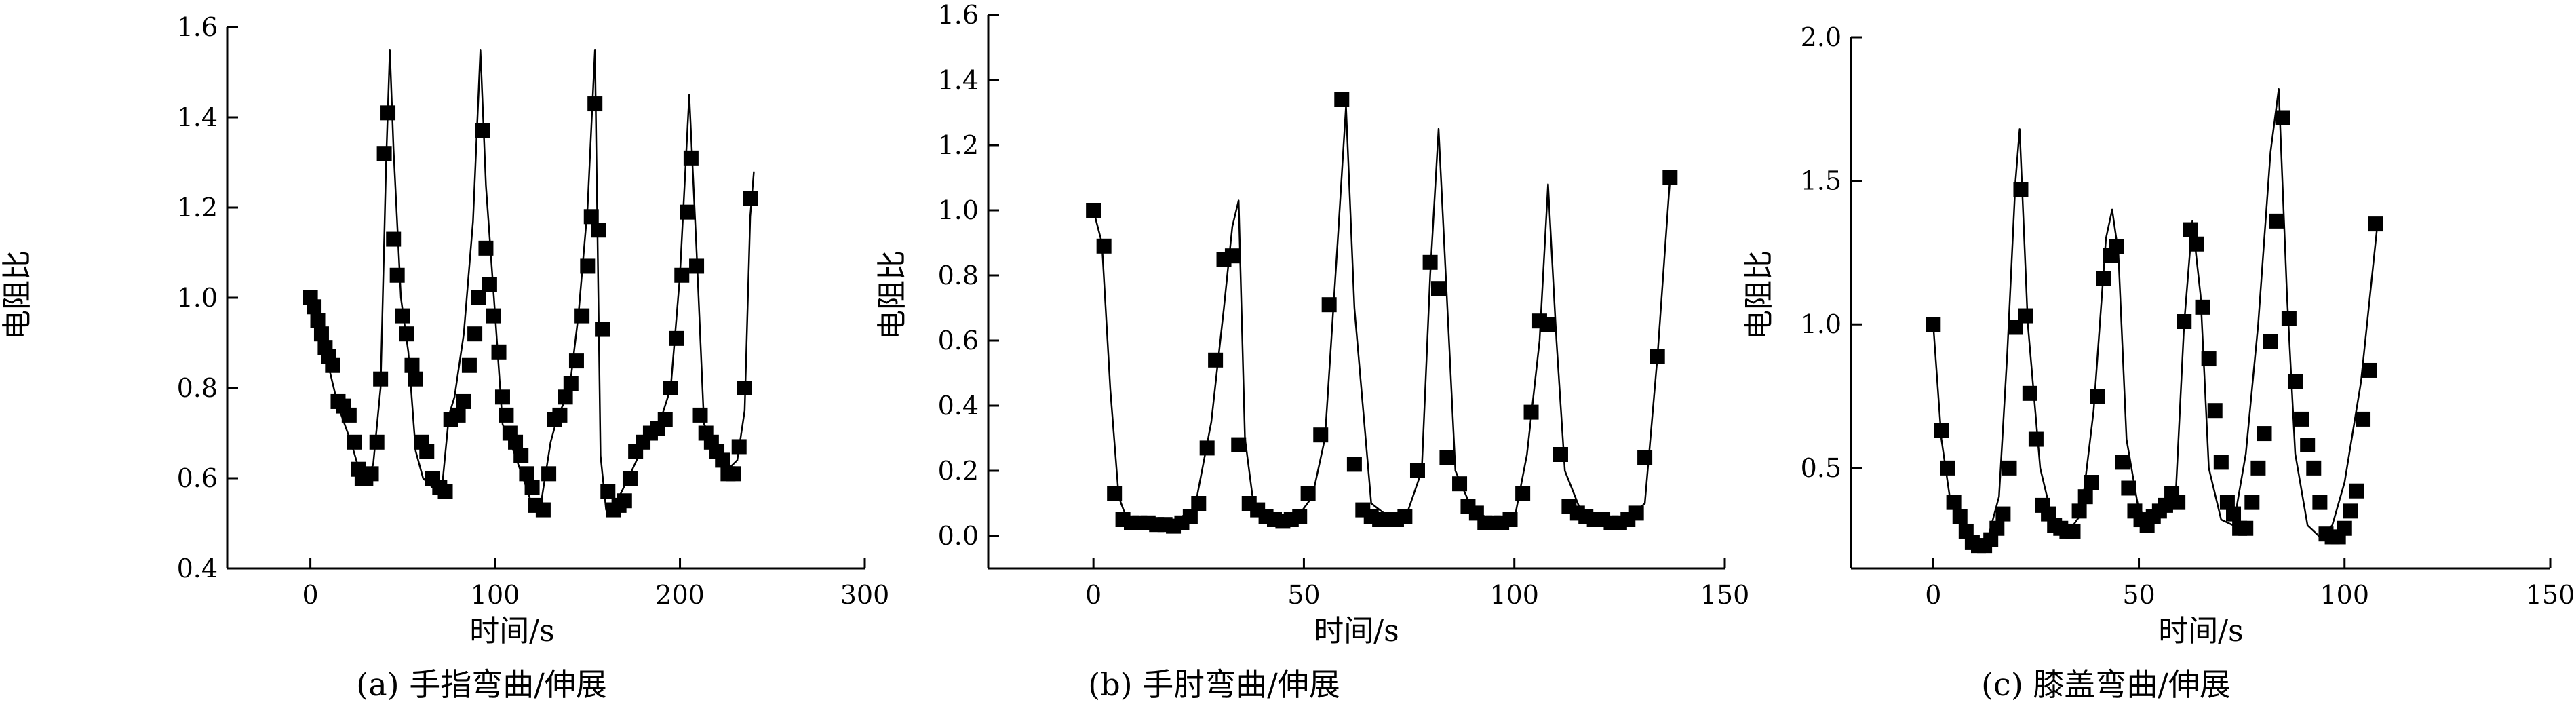 The height and width of the screenshot is (715, 2576). I want to click on y-tick-label: 0.8, so click(197, 388).